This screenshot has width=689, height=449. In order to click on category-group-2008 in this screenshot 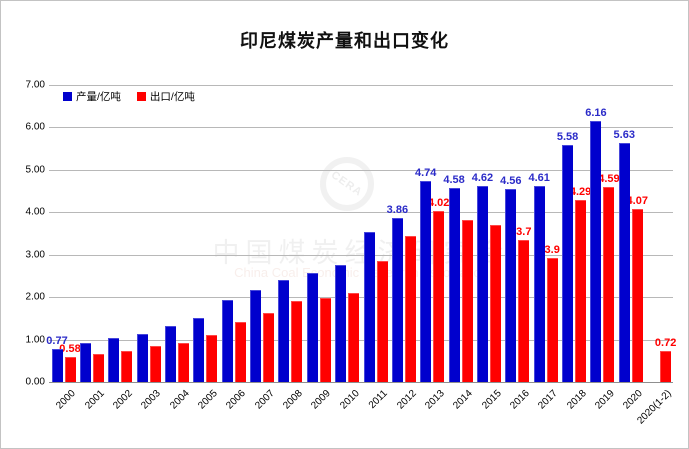, I will do `click(290, 233)`.